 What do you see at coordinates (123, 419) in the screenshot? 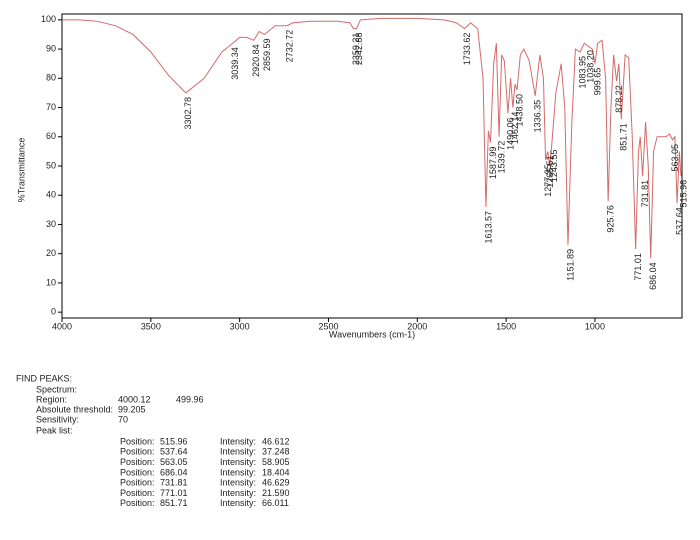
I see `report-value: 70` at bounding box center [123, 419].